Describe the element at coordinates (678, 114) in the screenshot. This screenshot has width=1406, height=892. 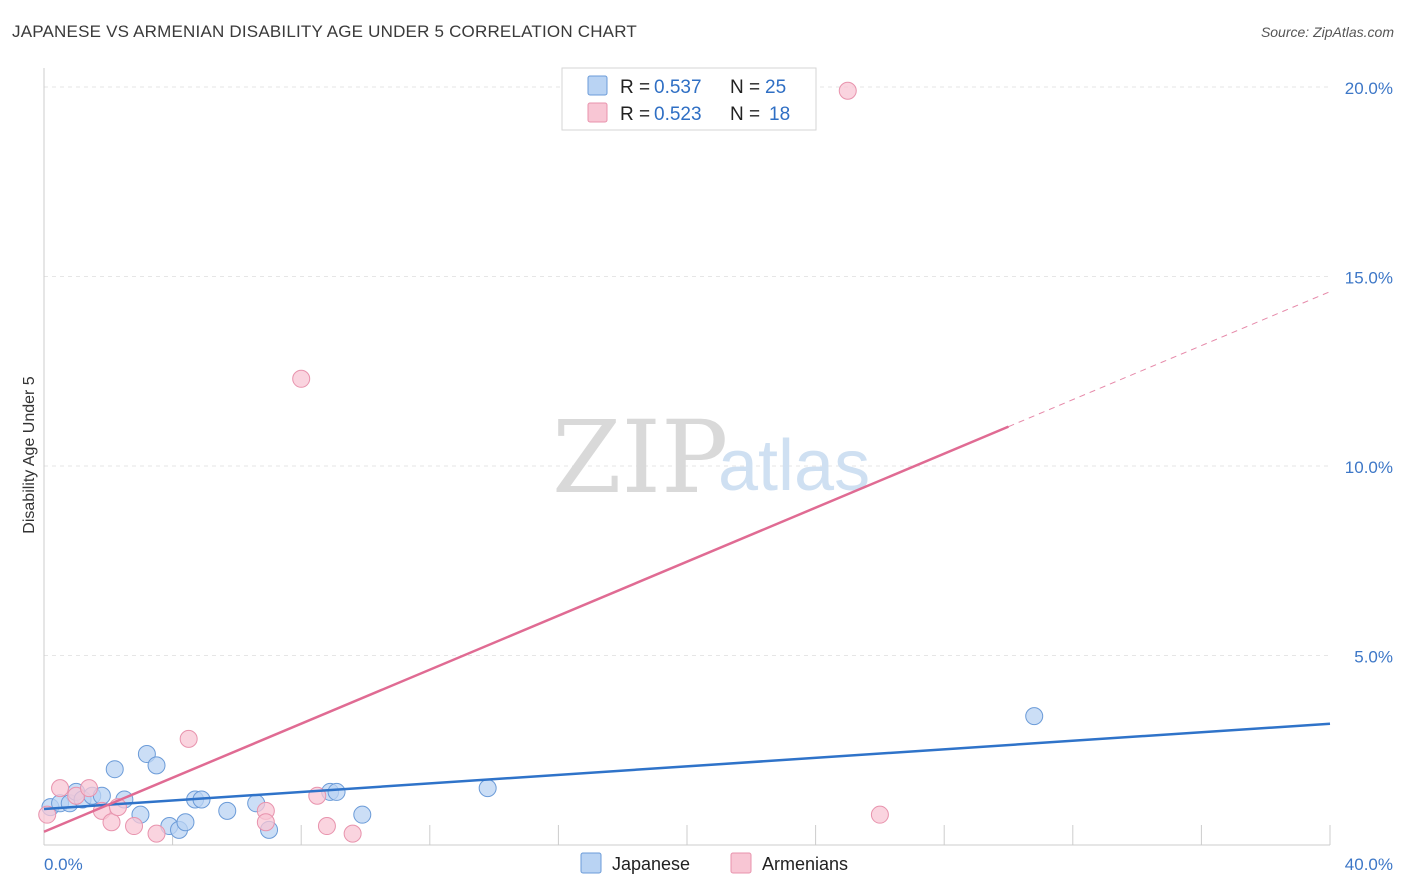
I see `legend-r-value-armenian: 0.523` at that location.